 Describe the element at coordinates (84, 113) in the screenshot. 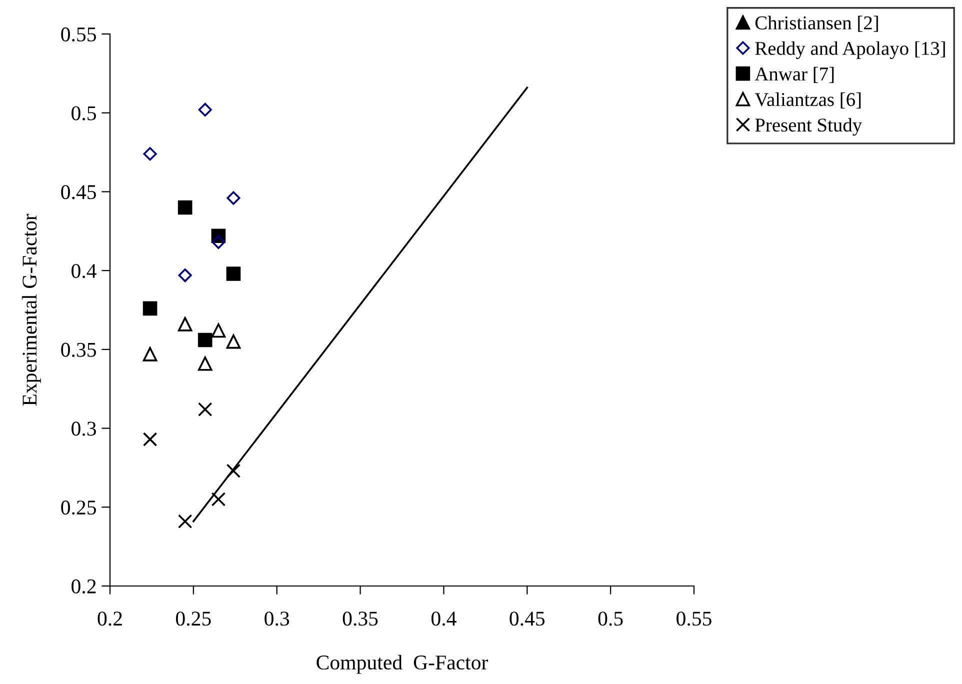

I see `y-tick-label: 0.5` at that location.